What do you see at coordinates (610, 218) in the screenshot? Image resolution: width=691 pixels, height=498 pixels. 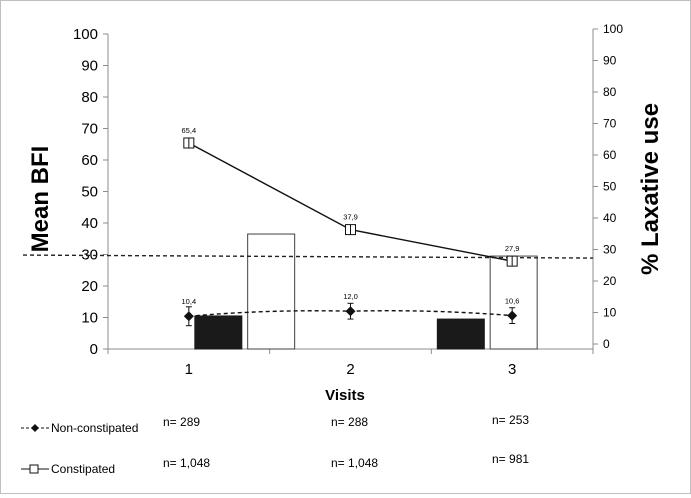 I see `y-tick-label-right: 40` at bounding box center [610, 218].